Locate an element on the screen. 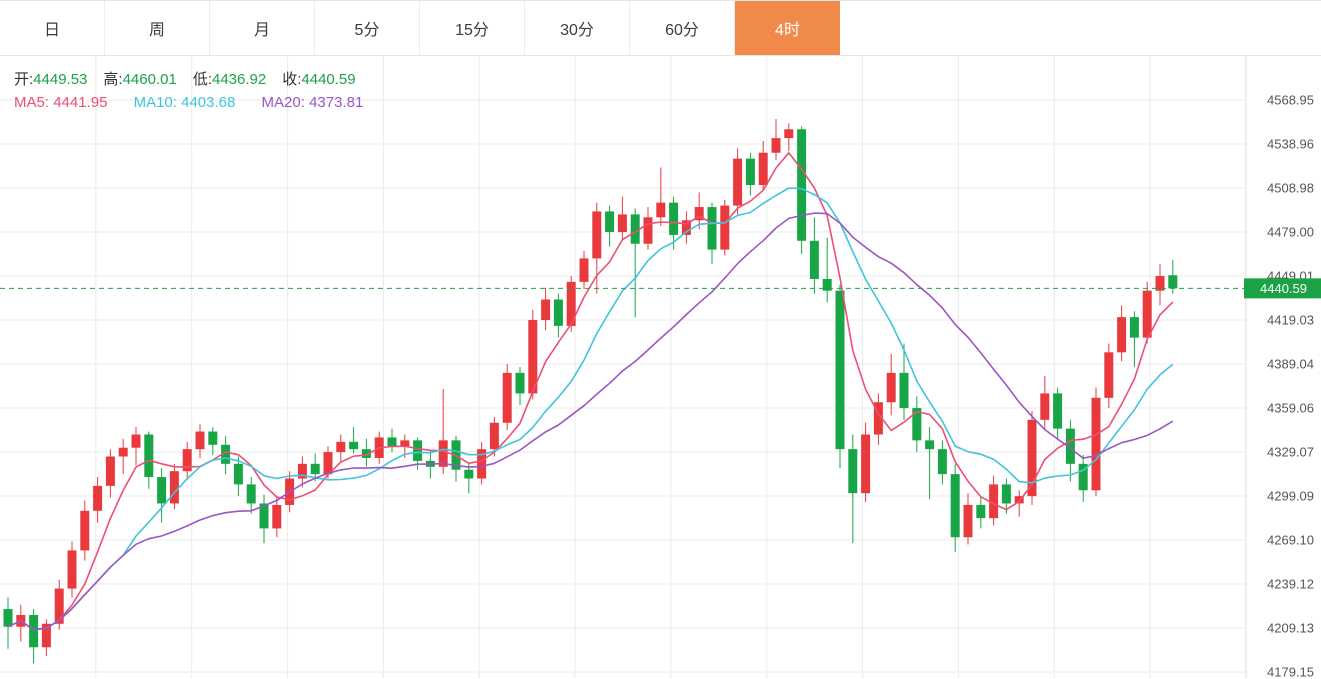  ma5-value: 4441.95 is located at coordinates (80, 102).